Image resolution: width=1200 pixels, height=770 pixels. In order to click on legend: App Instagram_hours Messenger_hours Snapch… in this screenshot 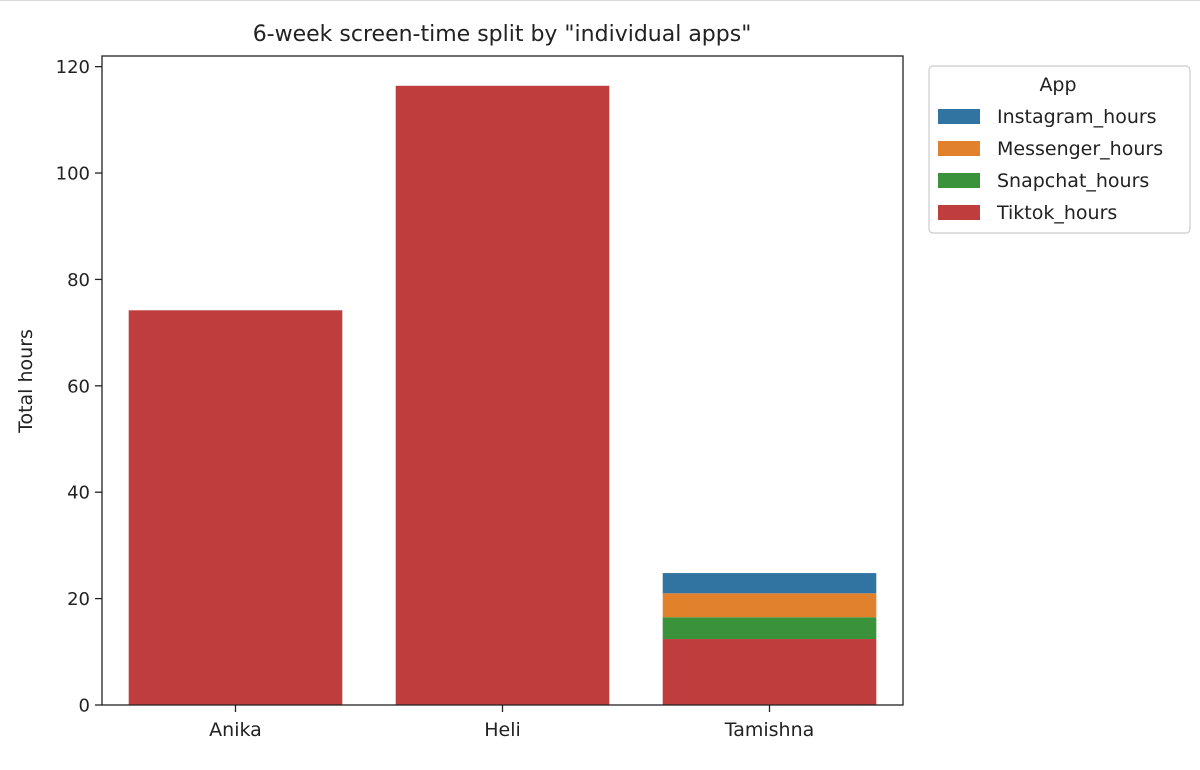, I will do `click(1059, 149)`.